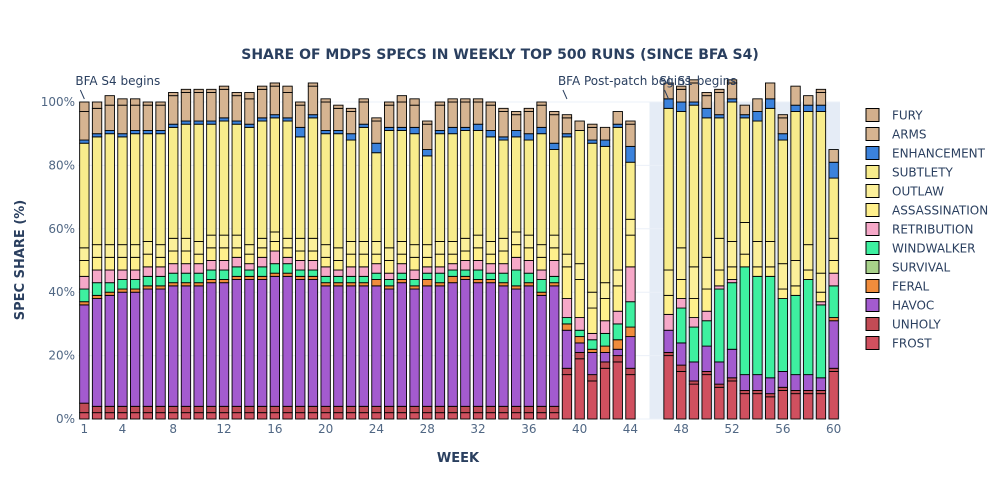  Describe the element at coordinates (907, 116) in the screenshot. I see `legend-label: FURY` at that location.